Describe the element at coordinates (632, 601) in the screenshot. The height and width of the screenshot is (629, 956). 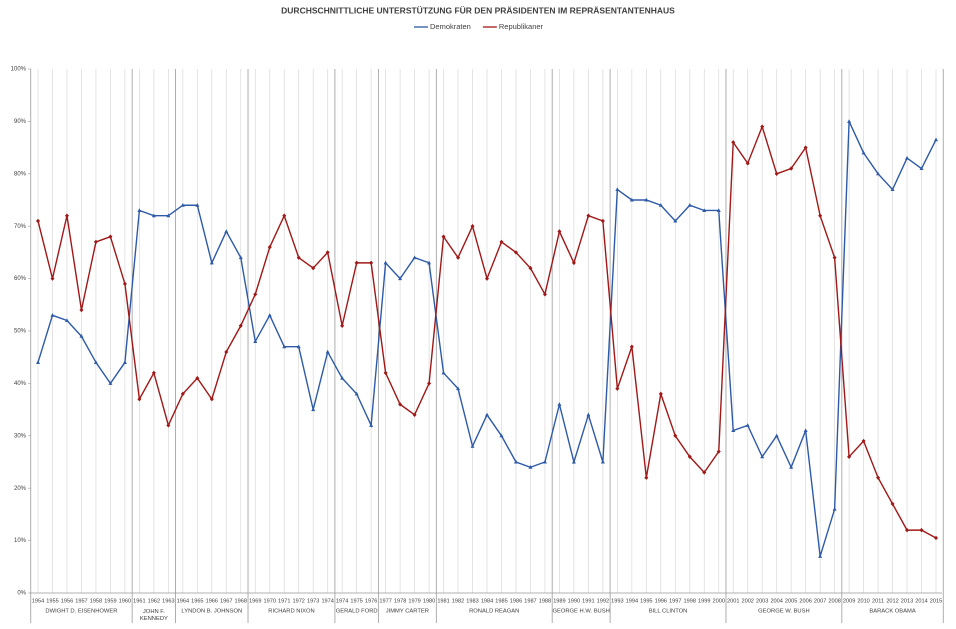
I see `x-tick-label: 1994` at that location.